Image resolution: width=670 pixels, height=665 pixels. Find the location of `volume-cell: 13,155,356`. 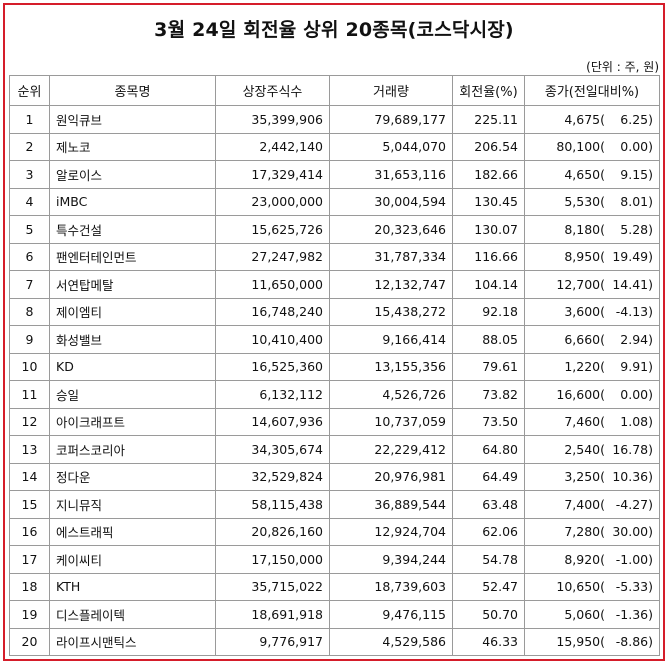

volume-cell: 13,155,356 is located at coordinates (391, 366).